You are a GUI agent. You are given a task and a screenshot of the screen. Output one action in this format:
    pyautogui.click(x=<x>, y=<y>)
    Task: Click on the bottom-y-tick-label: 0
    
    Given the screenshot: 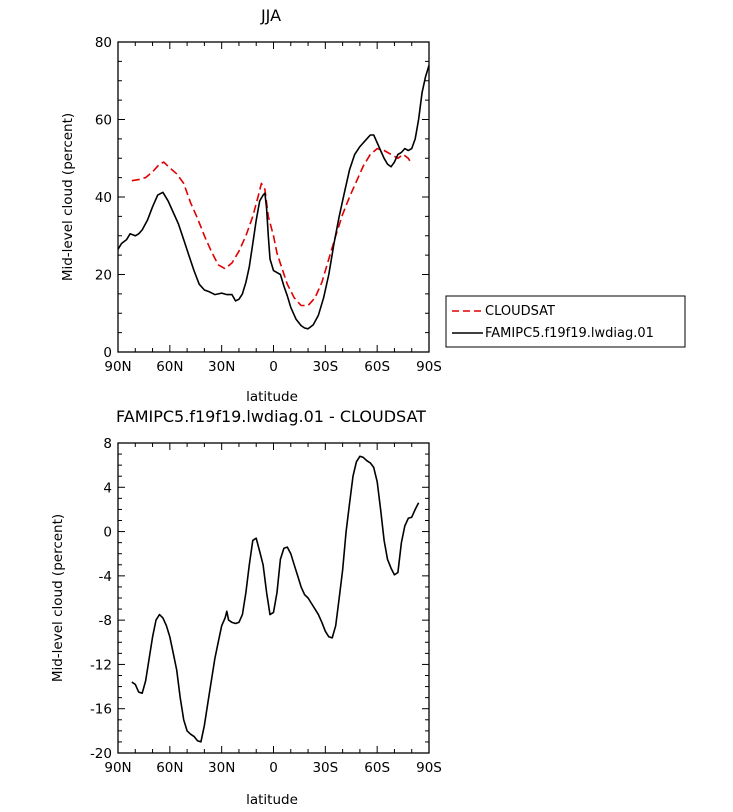 What is the action you would take?
    pyautogui.click(x=107, y=533)
    